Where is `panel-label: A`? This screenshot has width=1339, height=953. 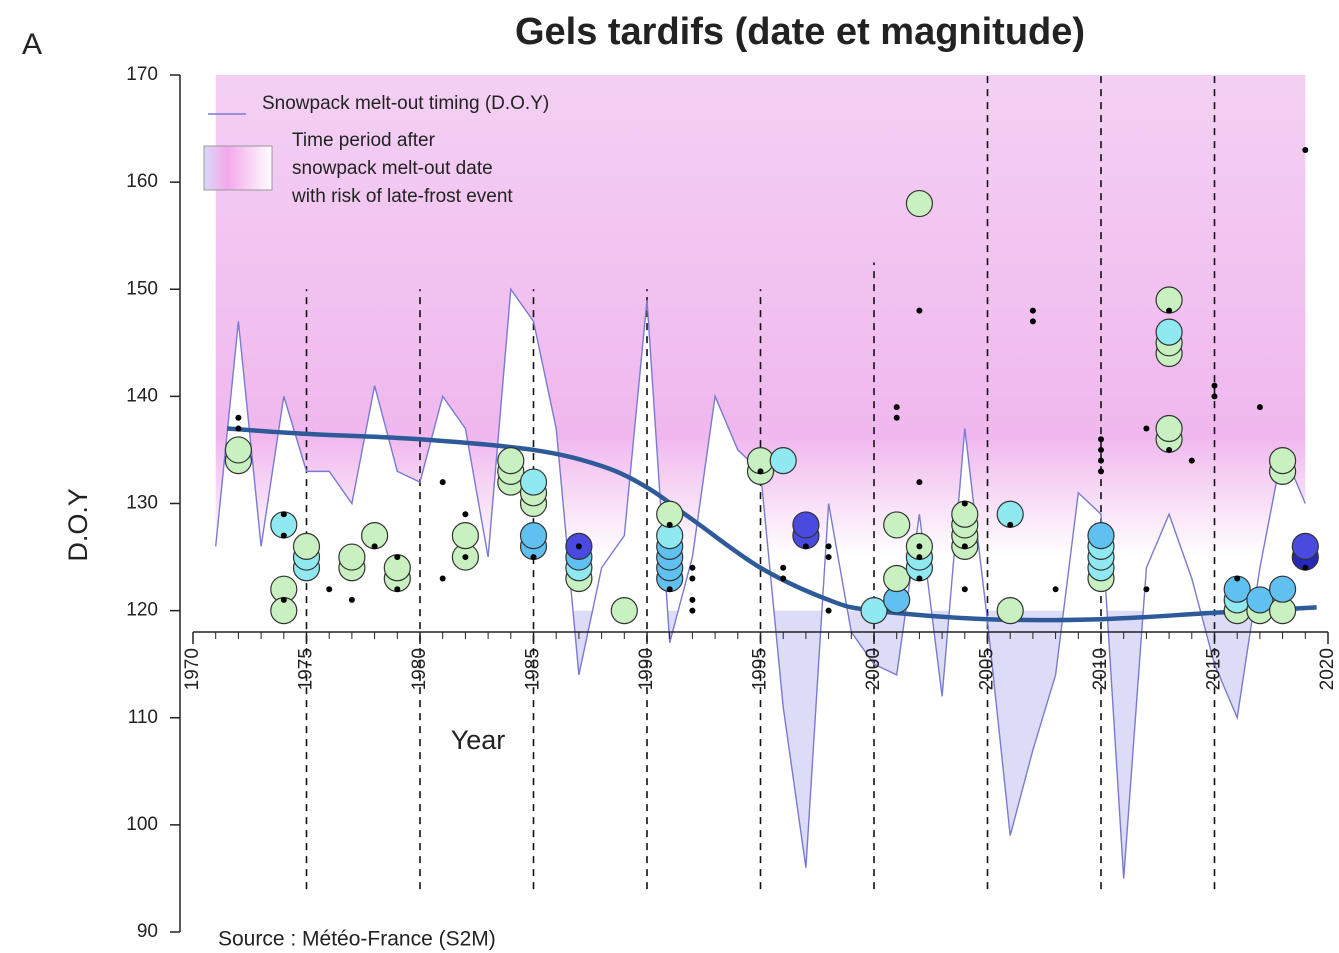 panel-label: A is located at coordinates (32, 44).